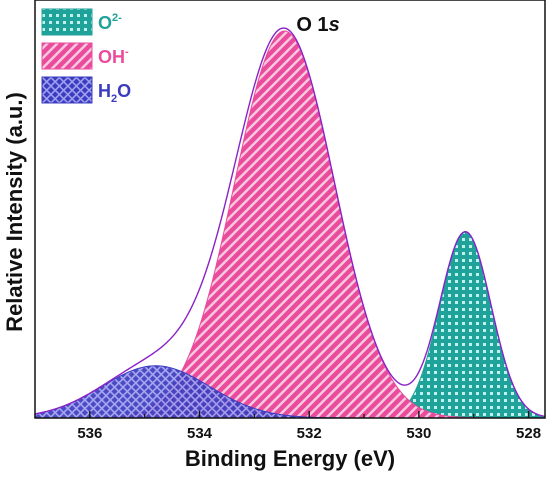  What do you see at coordinates (312, 25) in the screenshot?
I see `chart-title-main: O 1` at bounding box center [312, 25].